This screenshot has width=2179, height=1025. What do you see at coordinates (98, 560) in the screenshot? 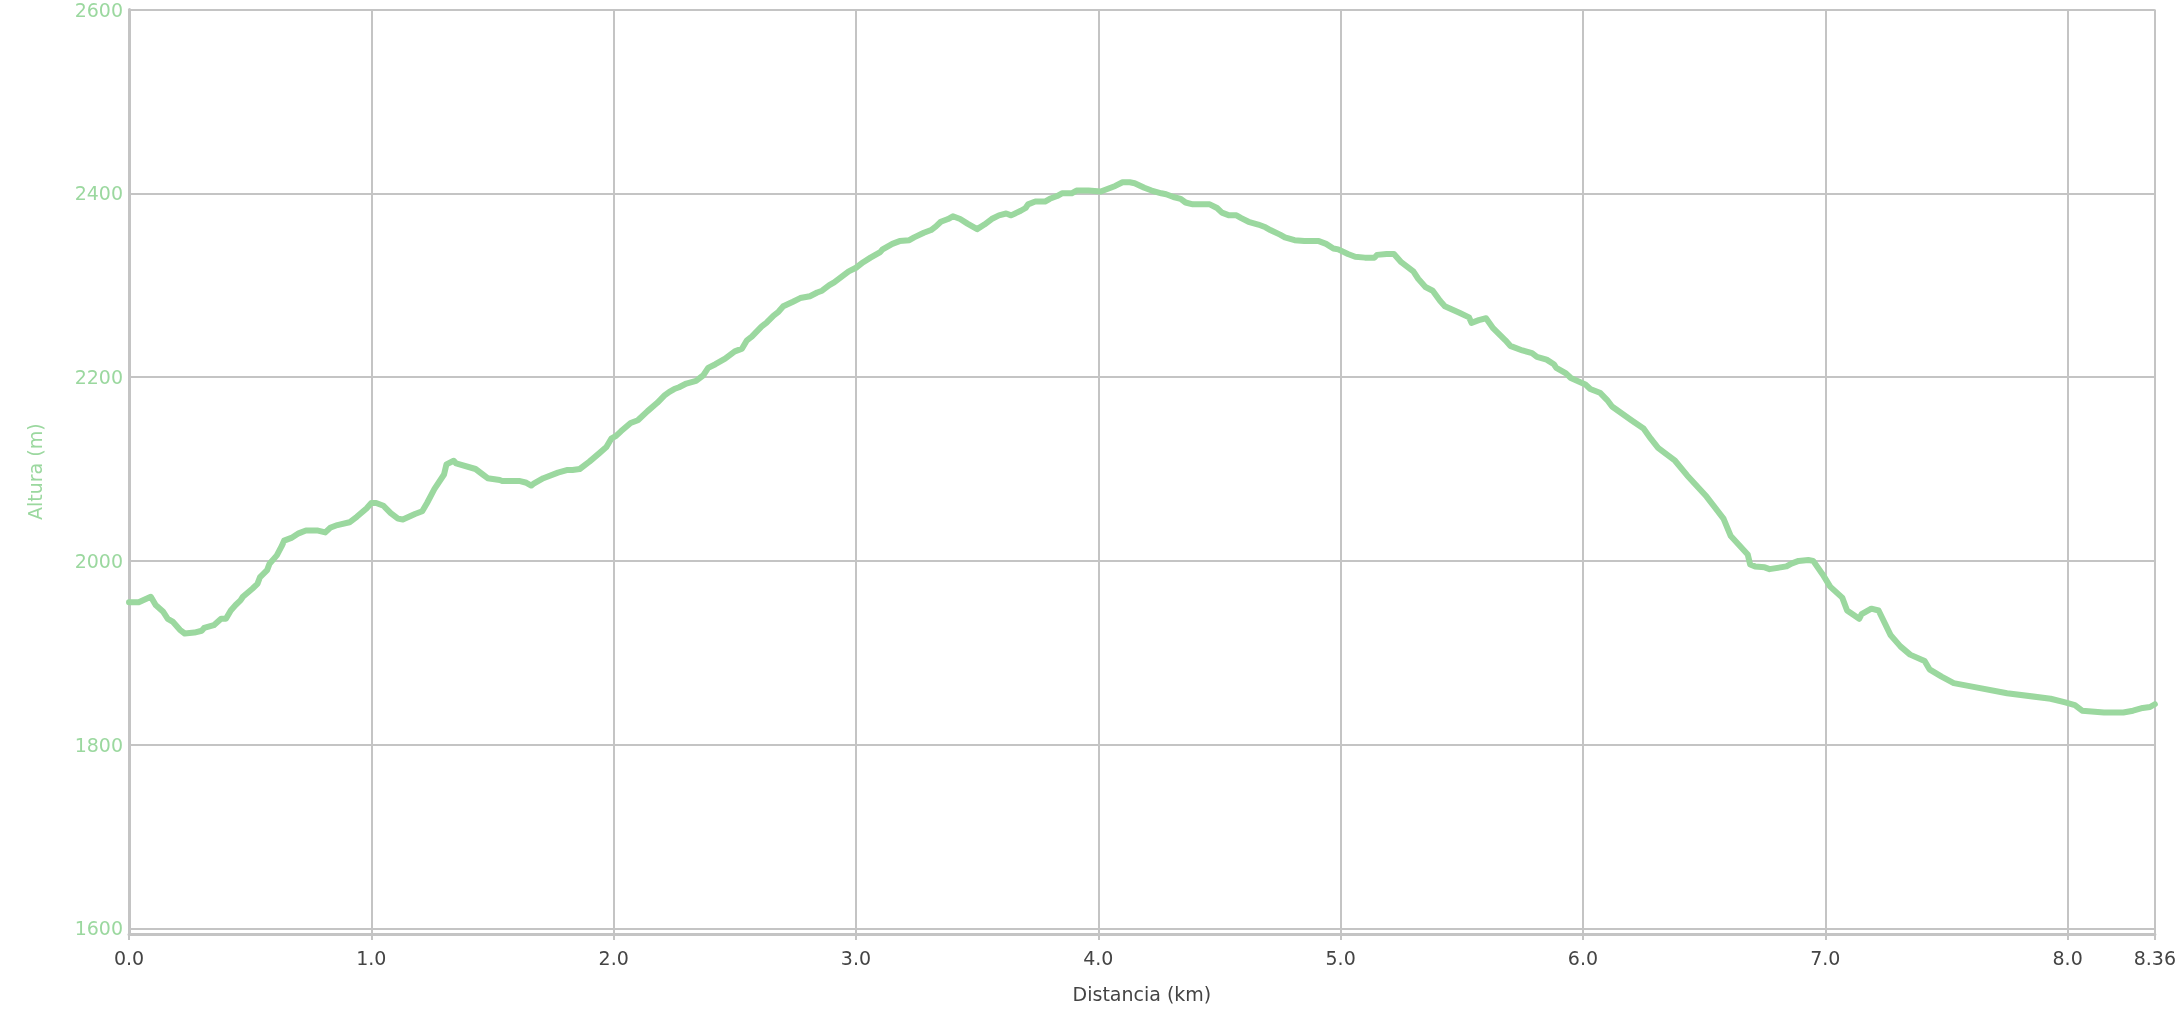
I see `y-tick-label: 2000` at bounding box center [98, 560].